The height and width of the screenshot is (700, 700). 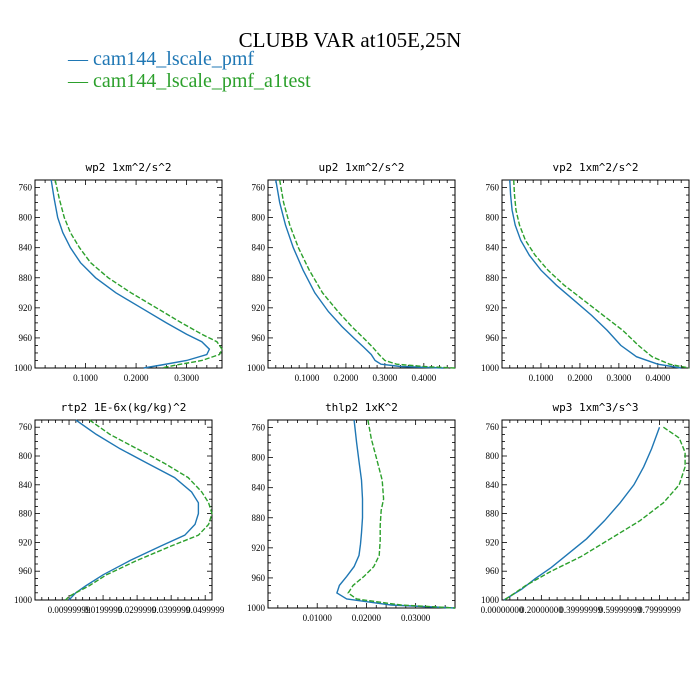 I want to click on panel-title-1: wp2 1xm^2/s^2, so click(x=128, y=167).